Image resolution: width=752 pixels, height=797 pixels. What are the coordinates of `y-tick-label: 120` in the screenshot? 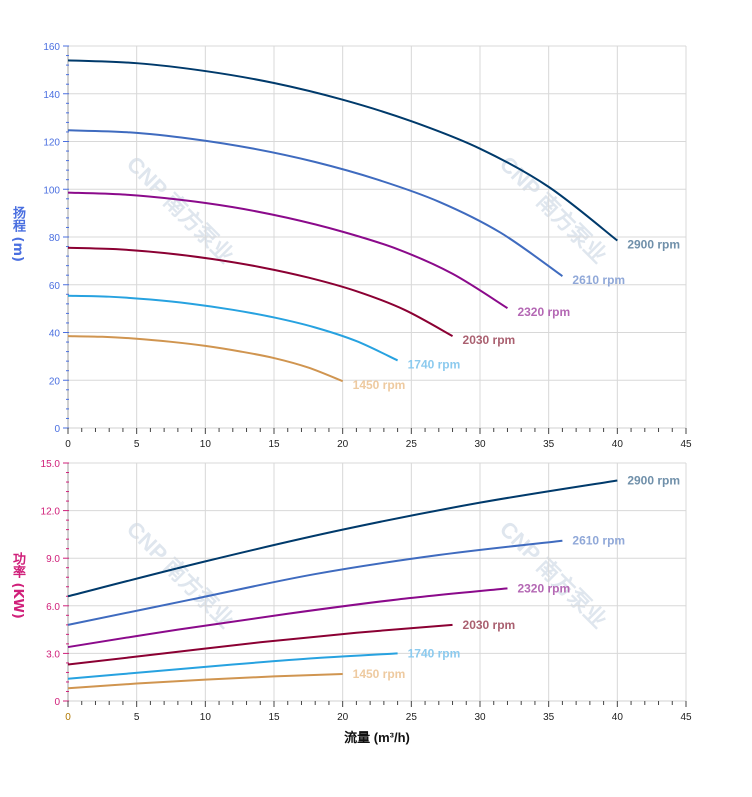 It's located at (51, 143).